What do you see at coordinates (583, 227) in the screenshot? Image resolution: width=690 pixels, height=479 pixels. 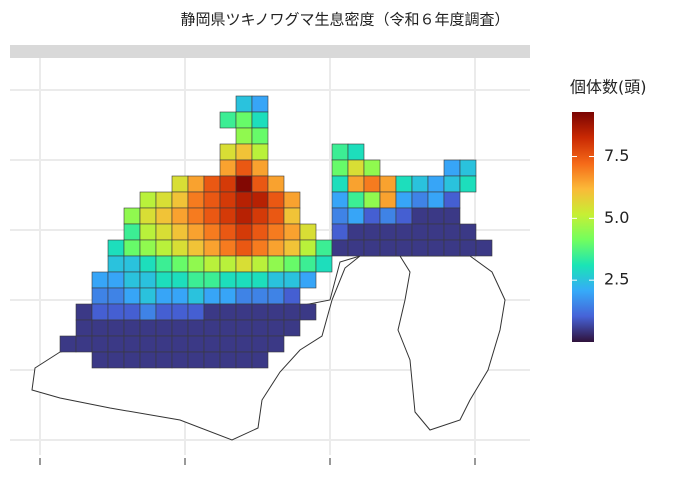 I see `colorbar` at bounding box center [583, 227].